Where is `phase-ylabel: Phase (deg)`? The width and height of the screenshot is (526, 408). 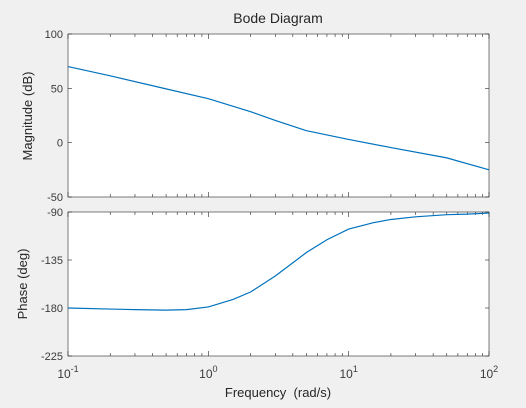
phase-ylabel: Phase (deg) is located at coordinates (22, 284).